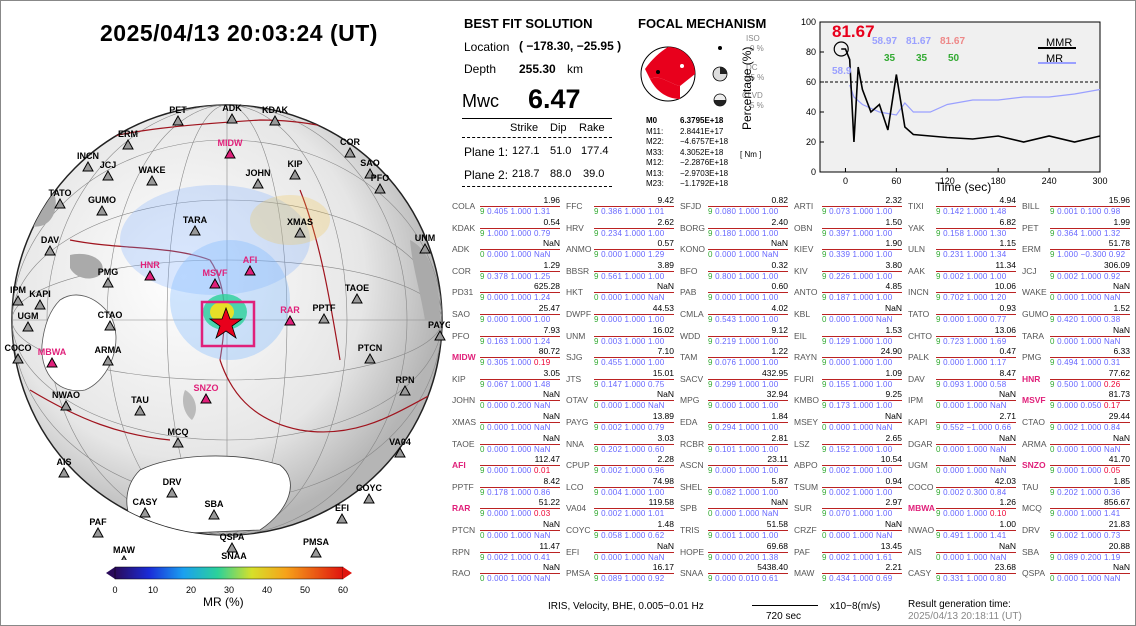 The height and width of the screenshot is (626, 1136). What do you see at coordinates (537, 137) in the screenshot?
I see `divider` at bounding box center [537, 137].